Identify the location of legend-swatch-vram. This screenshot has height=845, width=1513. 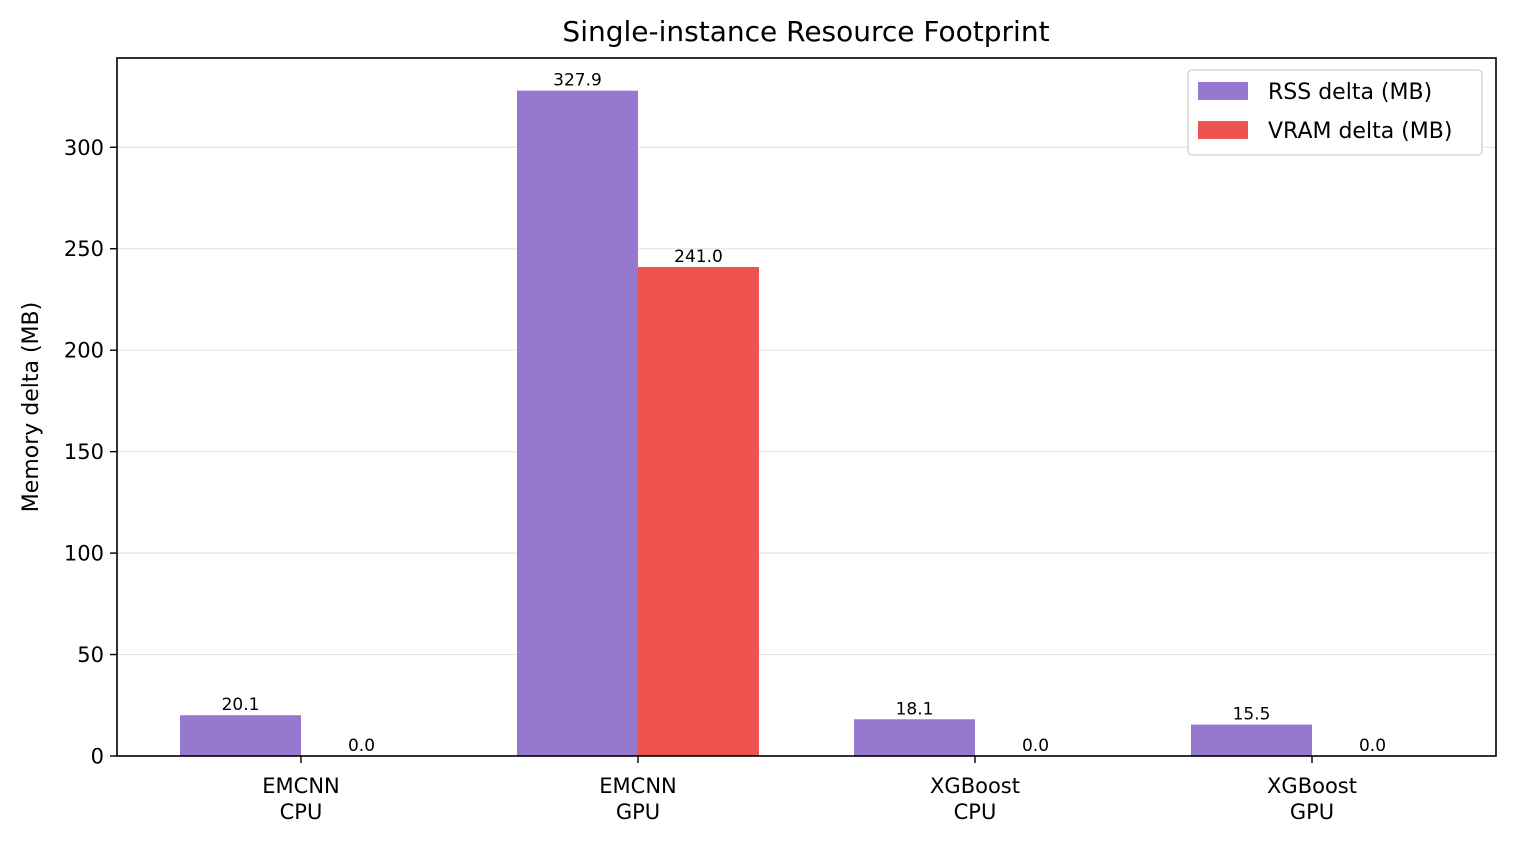
(1223, 130).